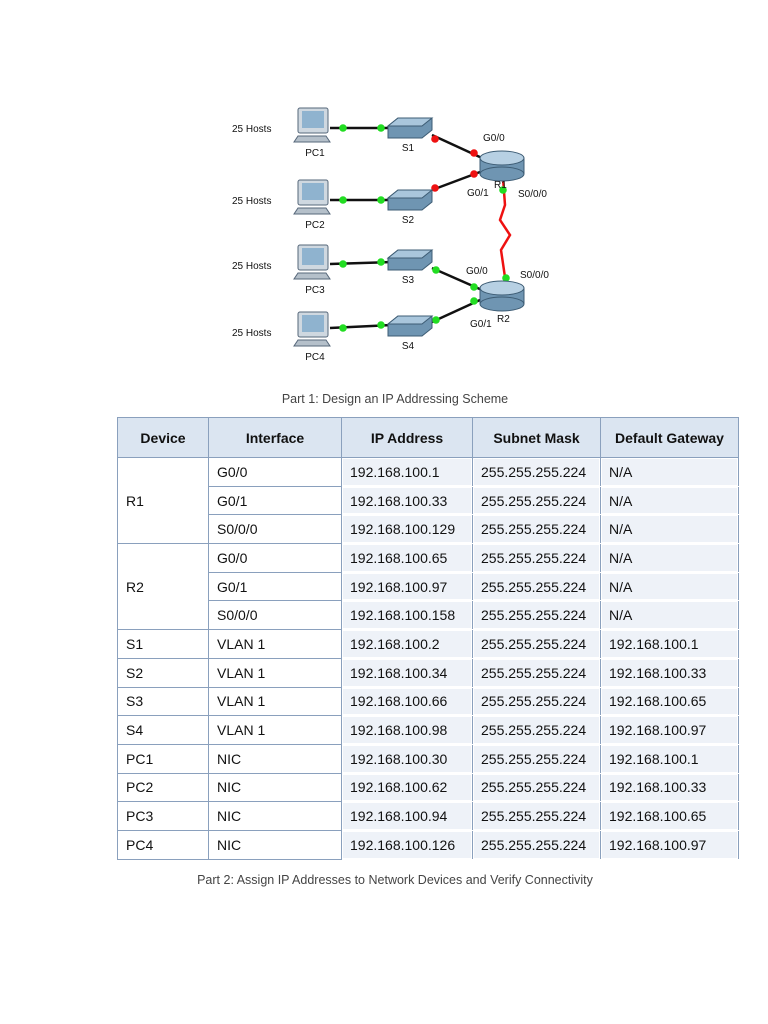 This screenshot has width=768, height=1024. I want to click on cell: 192.168.100.98, so click(407, 730).